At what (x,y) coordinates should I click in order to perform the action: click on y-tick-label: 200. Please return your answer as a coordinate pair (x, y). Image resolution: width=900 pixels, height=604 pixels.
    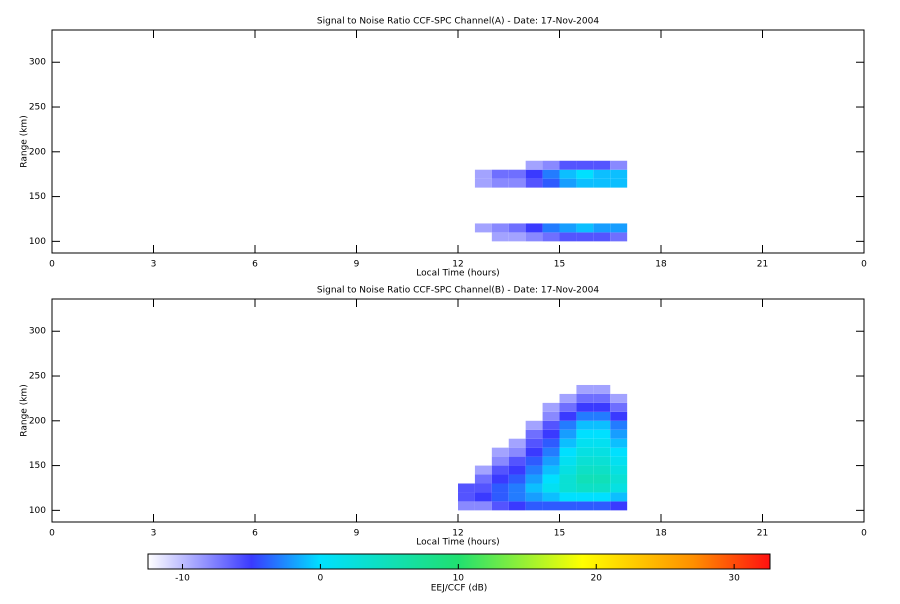
    Looking at the image, I should click on (37, 152).